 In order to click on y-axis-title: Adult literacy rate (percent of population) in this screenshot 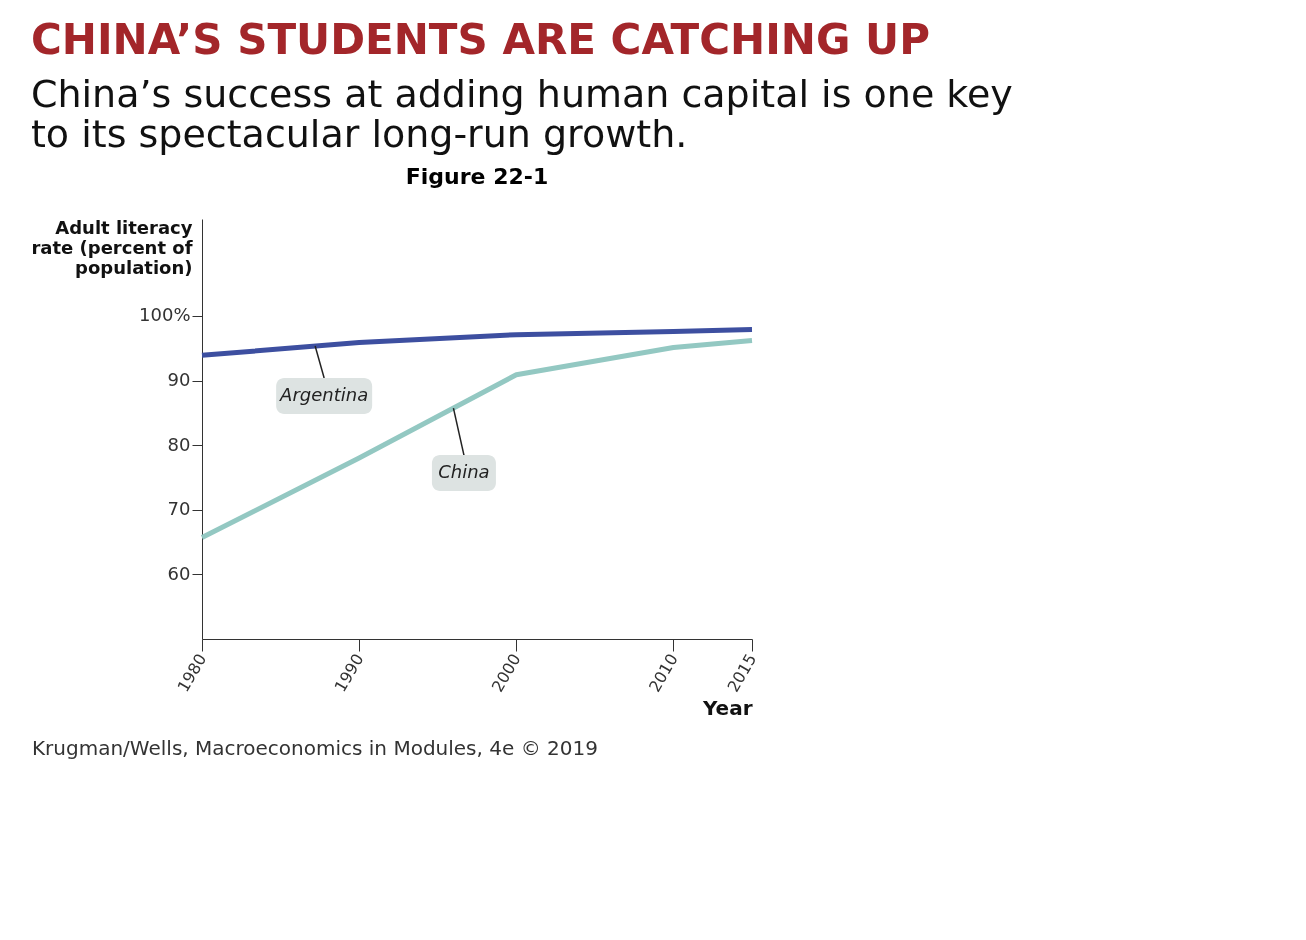, I will do `click(112, 247)`.